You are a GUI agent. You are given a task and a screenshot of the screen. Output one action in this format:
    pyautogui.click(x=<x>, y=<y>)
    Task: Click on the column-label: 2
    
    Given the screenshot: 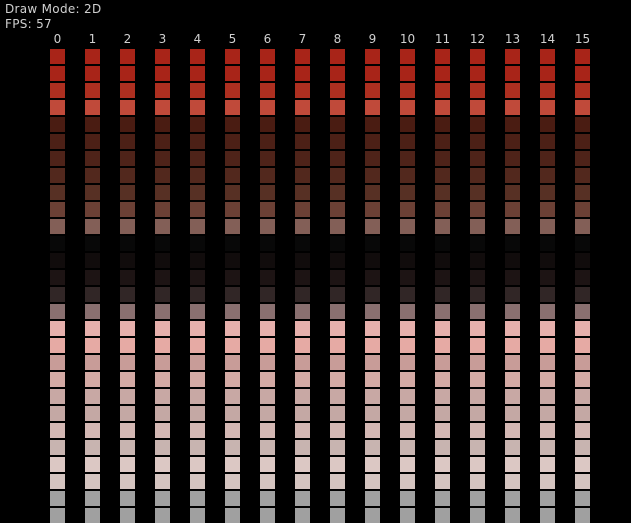 What is the action you would take?
    pyautogui.click(x=127, y=39)
    